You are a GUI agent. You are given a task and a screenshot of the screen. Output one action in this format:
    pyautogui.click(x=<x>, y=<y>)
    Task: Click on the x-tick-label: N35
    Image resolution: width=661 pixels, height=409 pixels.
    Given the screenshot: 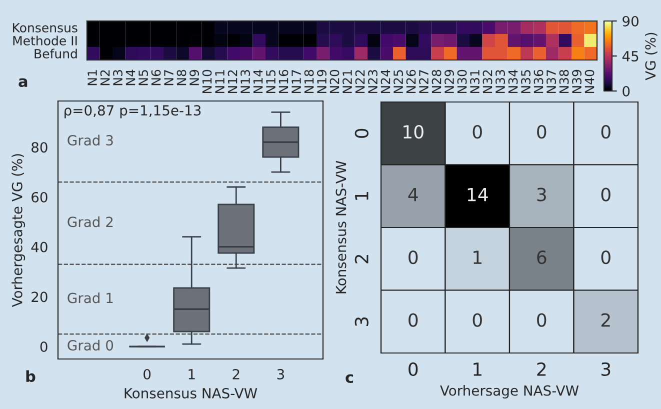 What is the action you would take?
    pyautogui.click(x=525, y=82)
    